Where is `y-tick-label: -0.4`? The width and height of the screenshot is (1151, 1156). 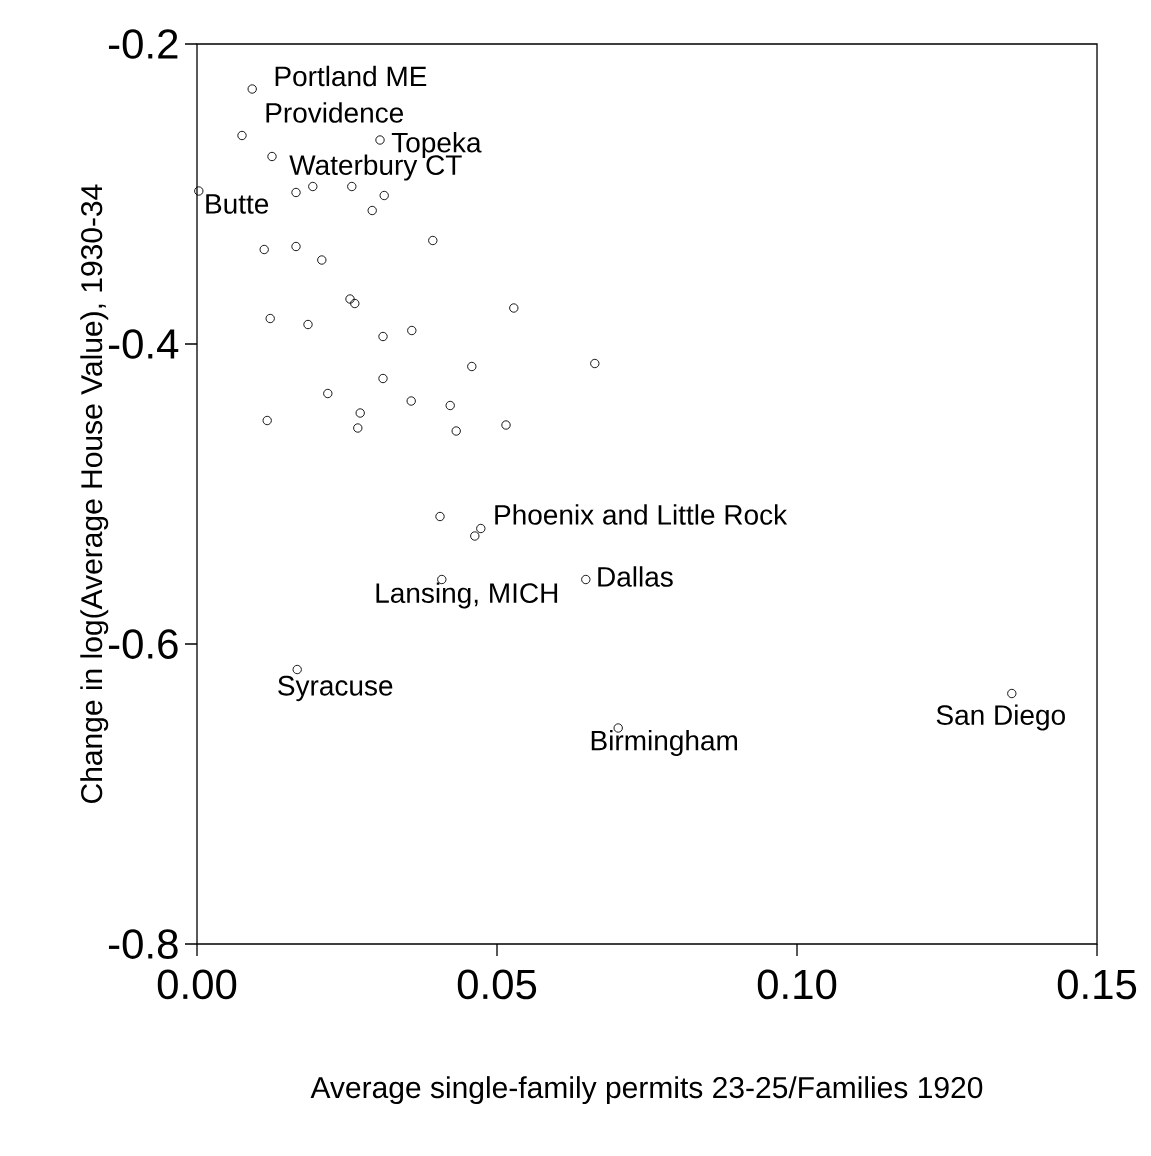
y-tick-label: -0.4 is located at coordinates (143, 344).